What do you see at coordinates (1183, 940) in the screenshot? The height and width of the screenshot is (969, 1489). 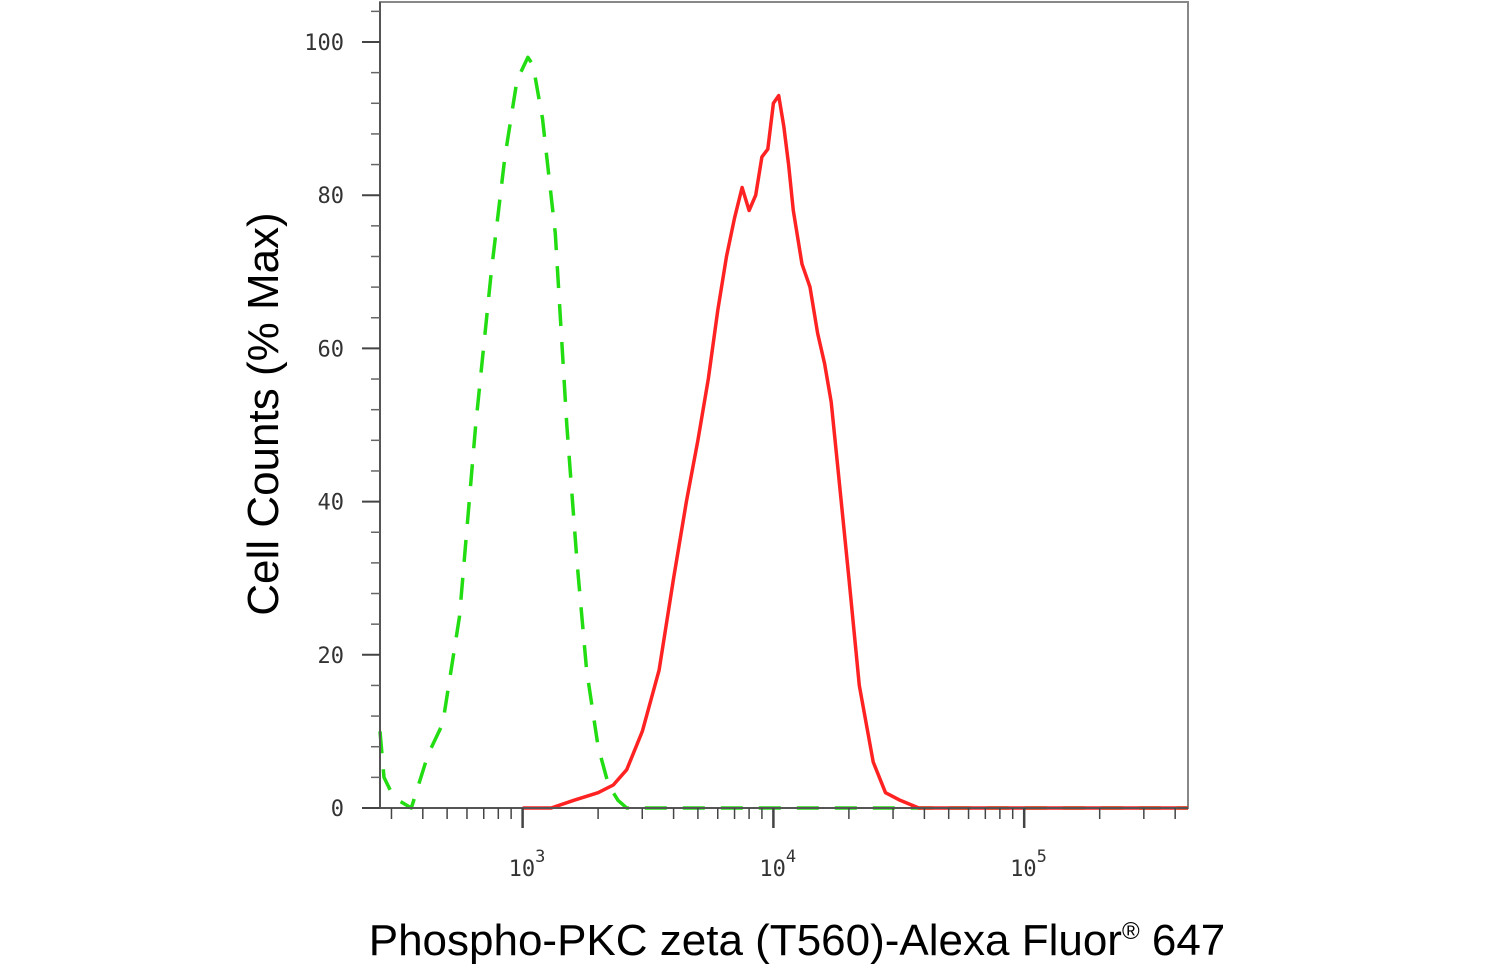 I see `x-axis-title-suffix: 647` at bounding box center [1183, 940].